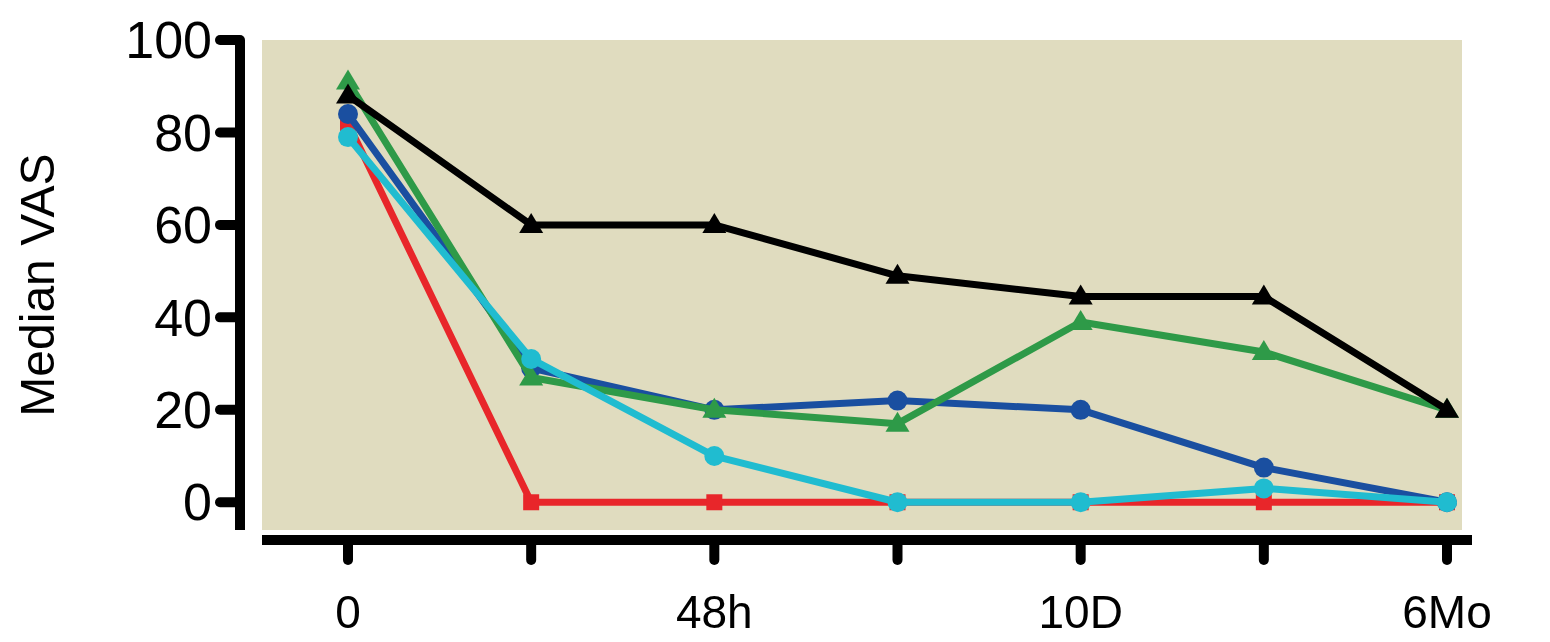 The width and height of the screenshot is (1550, 642). I want to click on x-tick-label: 10D, so click(1080, 612).